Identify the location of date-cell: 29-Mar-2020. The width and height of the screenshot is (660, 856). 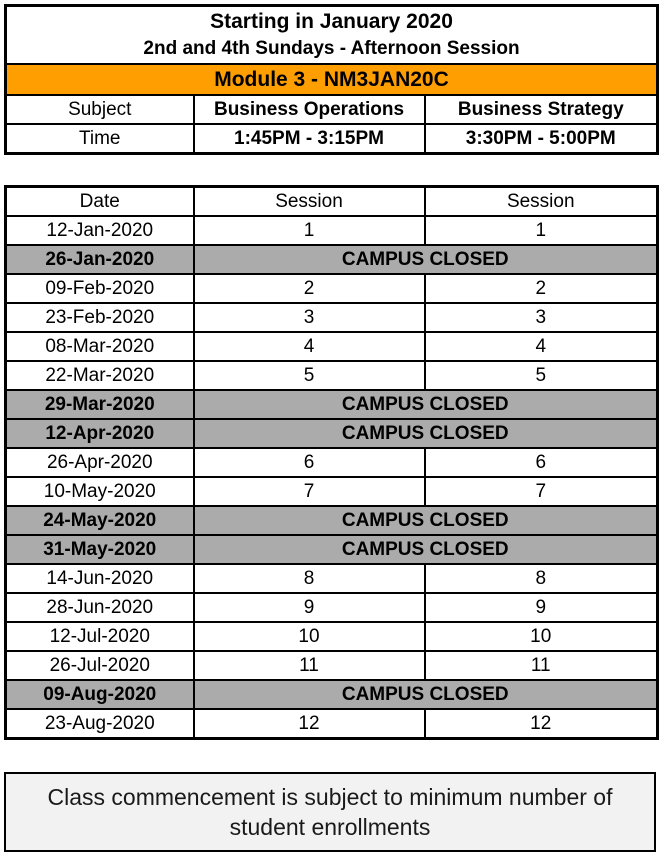
(99, 404).